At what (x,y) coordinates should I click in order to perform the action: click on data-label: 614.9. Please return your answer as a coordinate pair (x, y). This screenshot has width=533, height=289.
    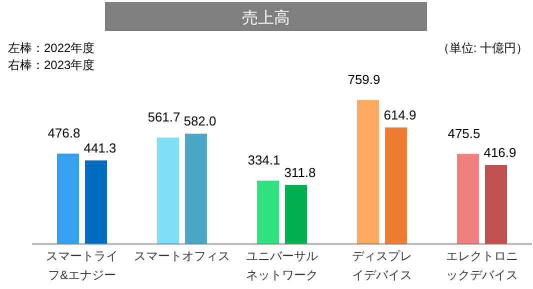
    Looking at the image, I should click on (400, 114).